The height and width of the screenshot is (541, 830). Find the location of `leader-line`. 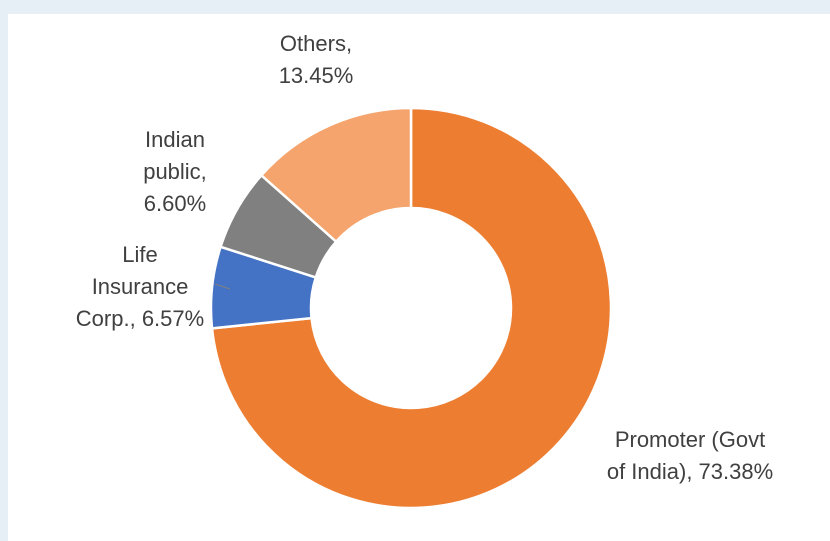

leader-line is located at coordinates (222, 286).